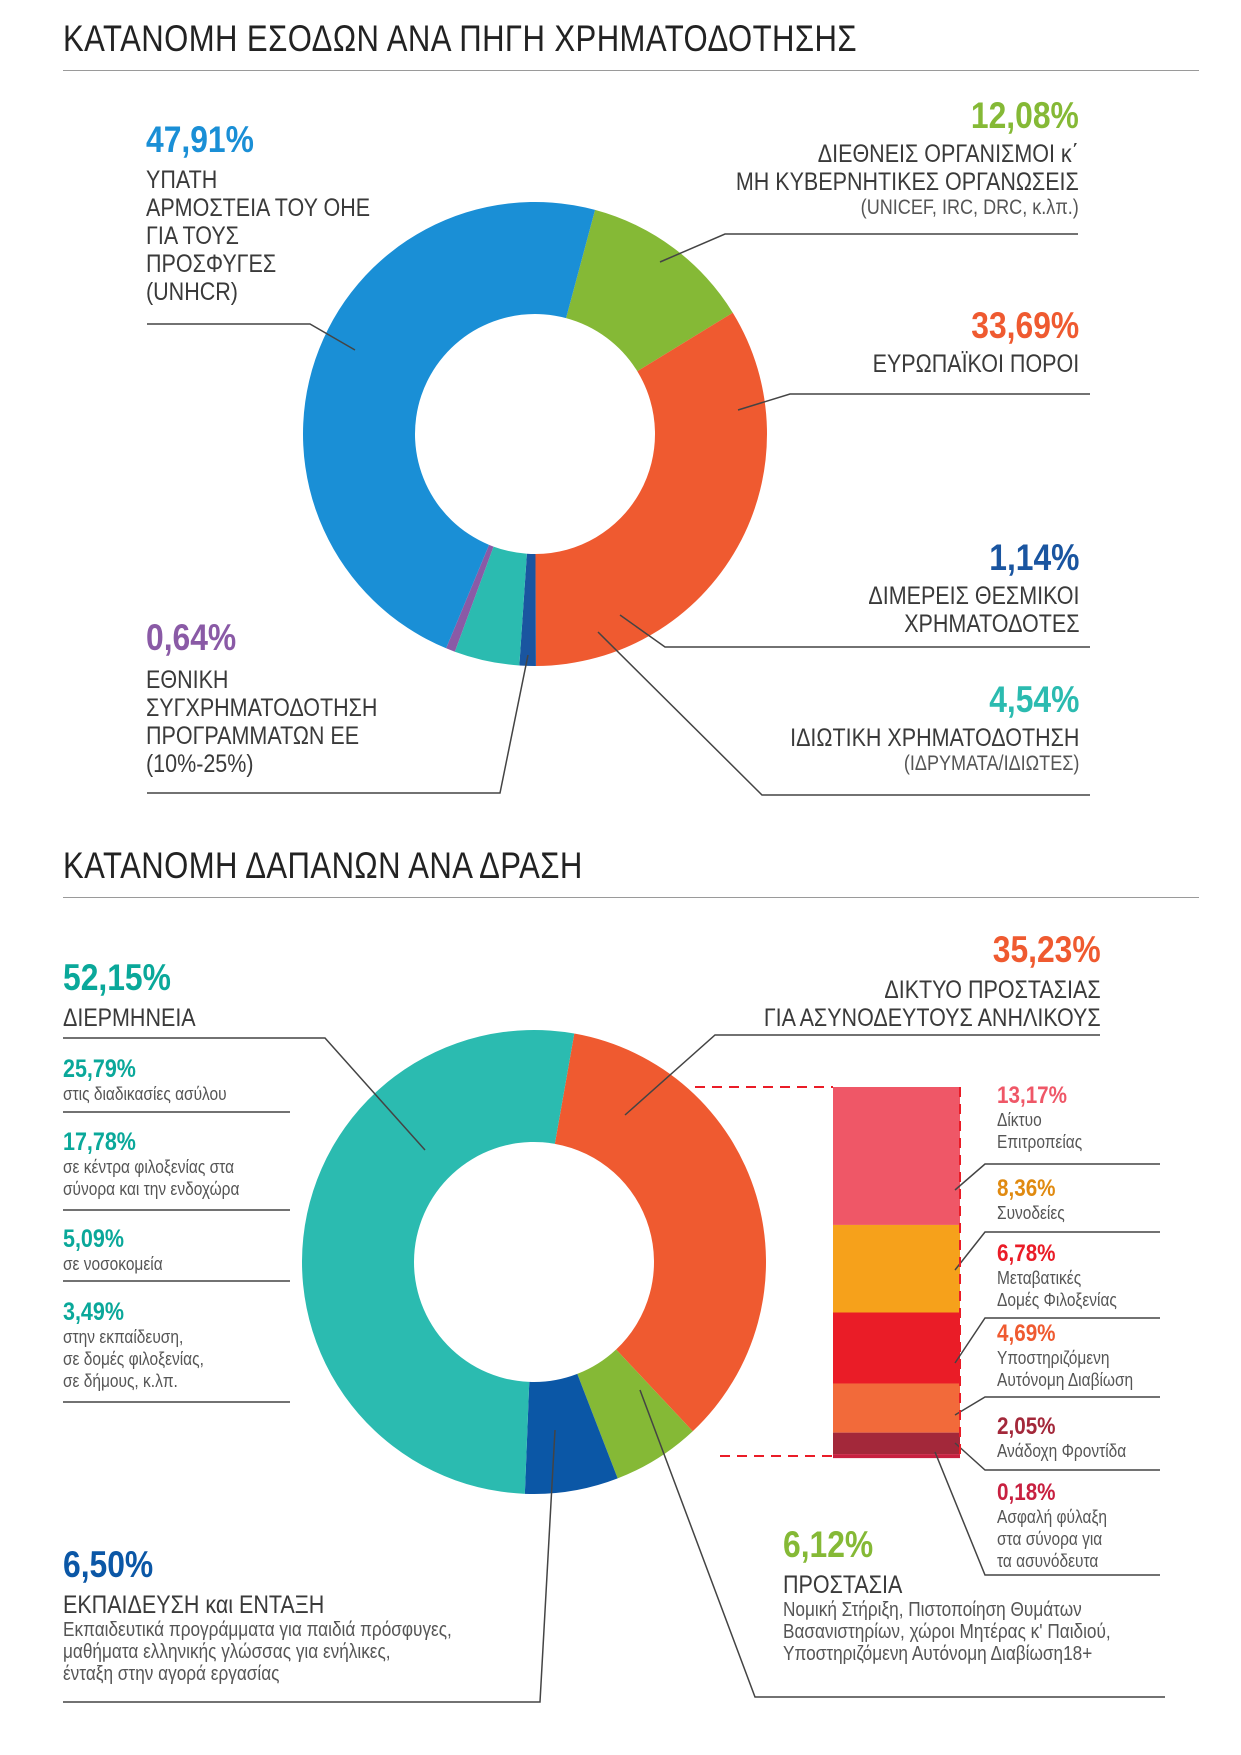  Describe the element at coordinates (1033, 557) in the screenshot. I see `bilateral-percentage: 1,14%` at that location.